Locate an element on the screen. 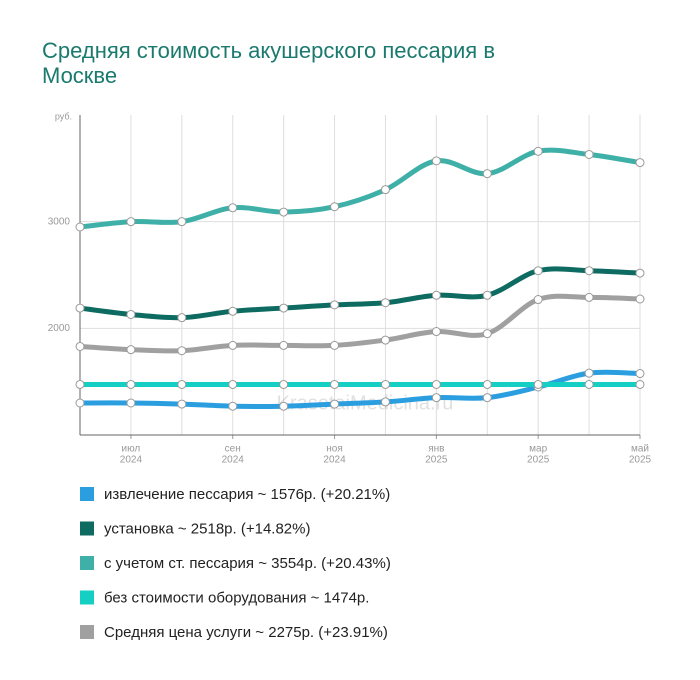 This screenshot has width=700, height=680. legend-label: без стоимости оборудования ~ 1474р. is located at coordinates (236, 597).